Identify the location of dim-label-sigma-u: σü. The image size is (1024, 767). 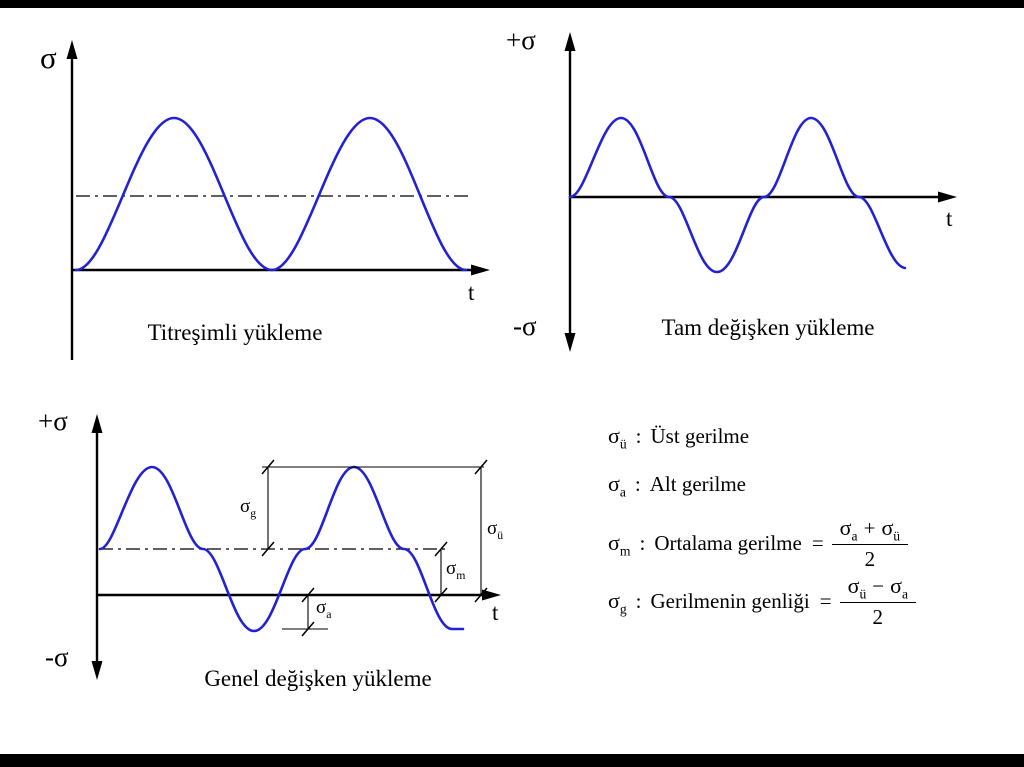
(495, 530).